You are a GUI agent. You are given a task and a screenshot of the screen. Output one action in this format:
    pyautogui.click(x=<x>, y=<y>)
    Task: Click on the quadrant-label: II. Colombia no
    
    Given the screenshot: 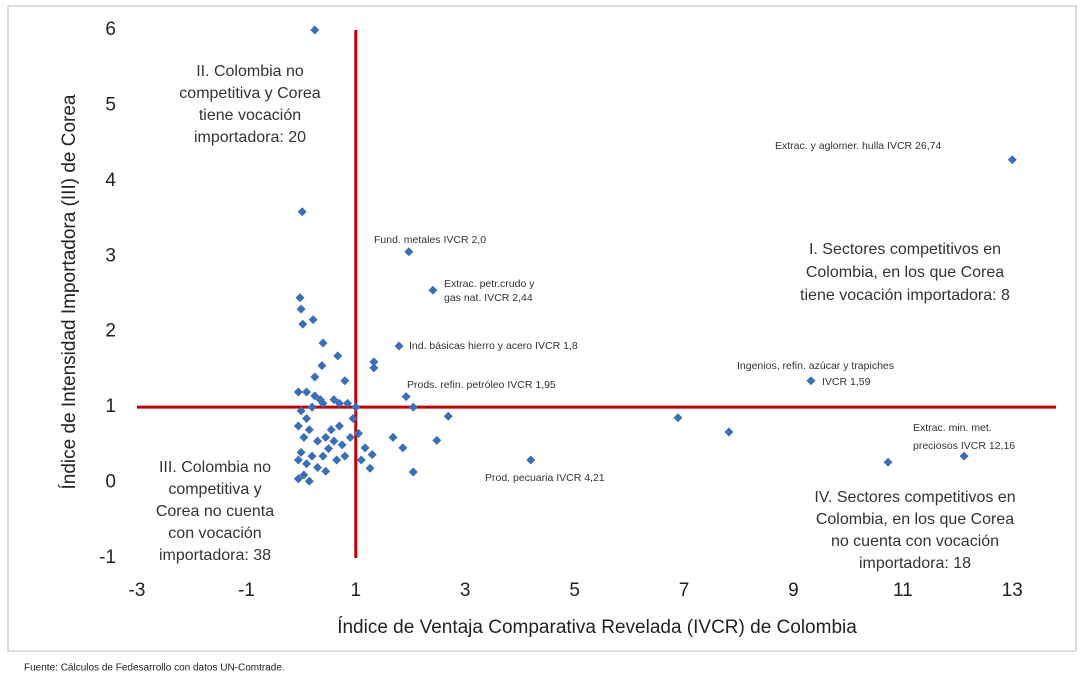 What is the action you would take?
    pyautogui.click(x=250, y=71)
    